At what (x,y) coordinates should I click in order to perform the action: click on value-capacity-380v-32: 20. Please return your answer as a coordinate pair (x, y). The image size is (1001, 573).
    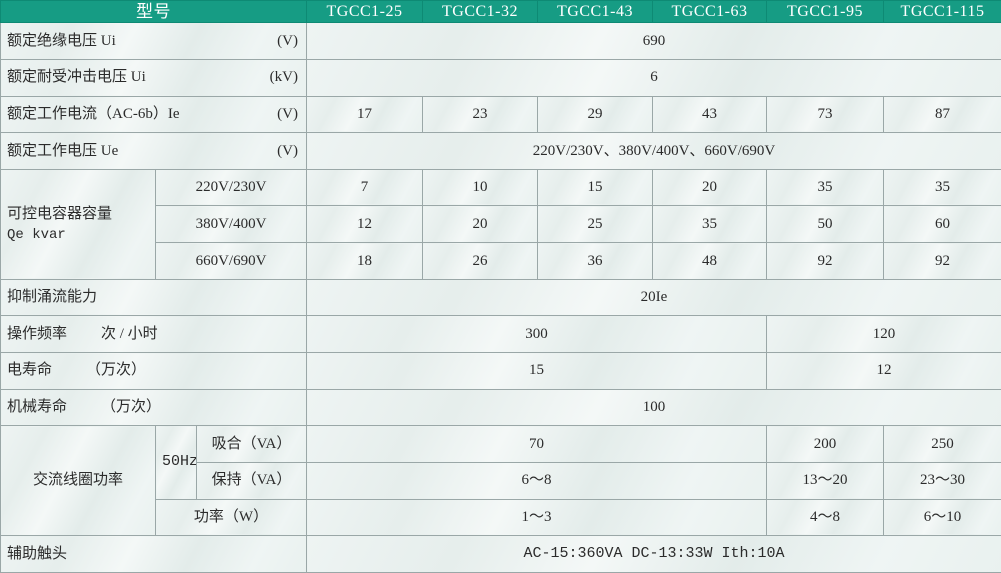
    Looking at the image, I should click on (480, 224).